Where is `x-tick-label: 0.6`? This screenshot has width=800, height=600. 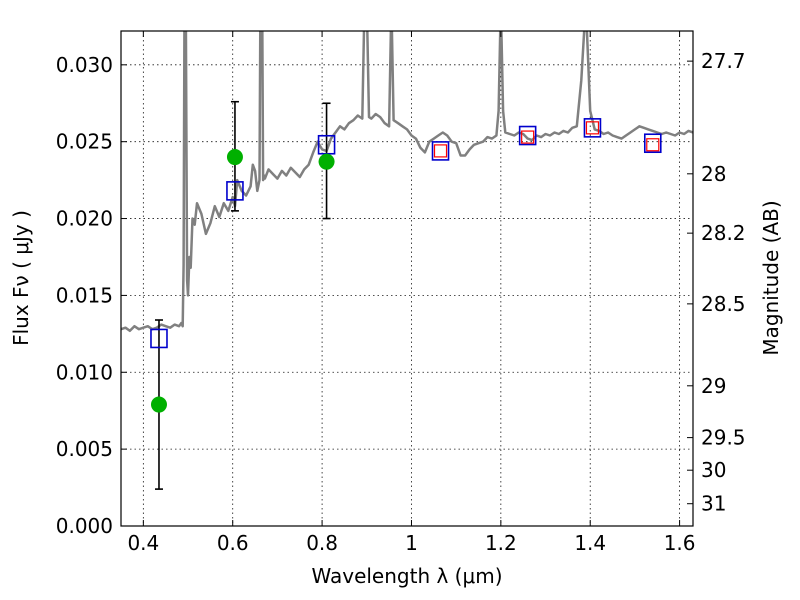 x-tick-label: 0.6 is located at coordinates (233, 543).